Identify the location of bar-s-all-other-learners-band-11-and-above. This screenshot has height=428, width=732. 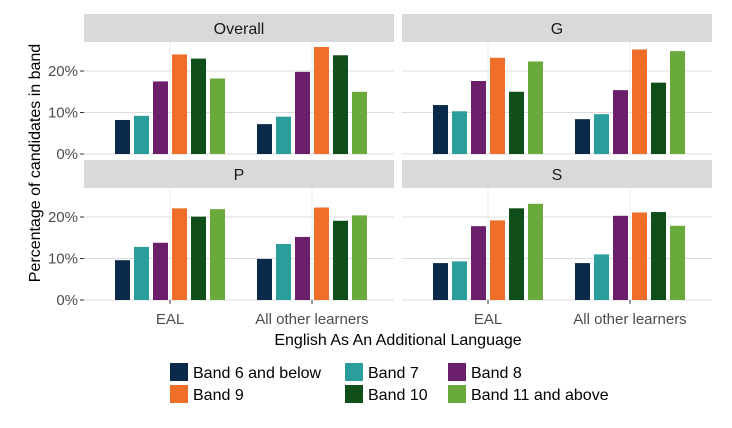
(677, 262).